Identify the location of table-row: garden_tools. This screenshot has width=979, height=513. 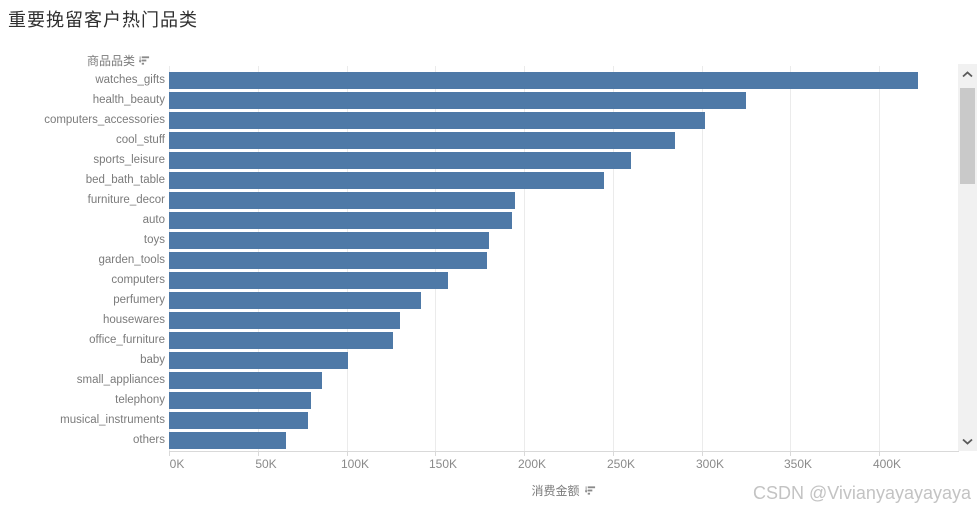
(479, 262).